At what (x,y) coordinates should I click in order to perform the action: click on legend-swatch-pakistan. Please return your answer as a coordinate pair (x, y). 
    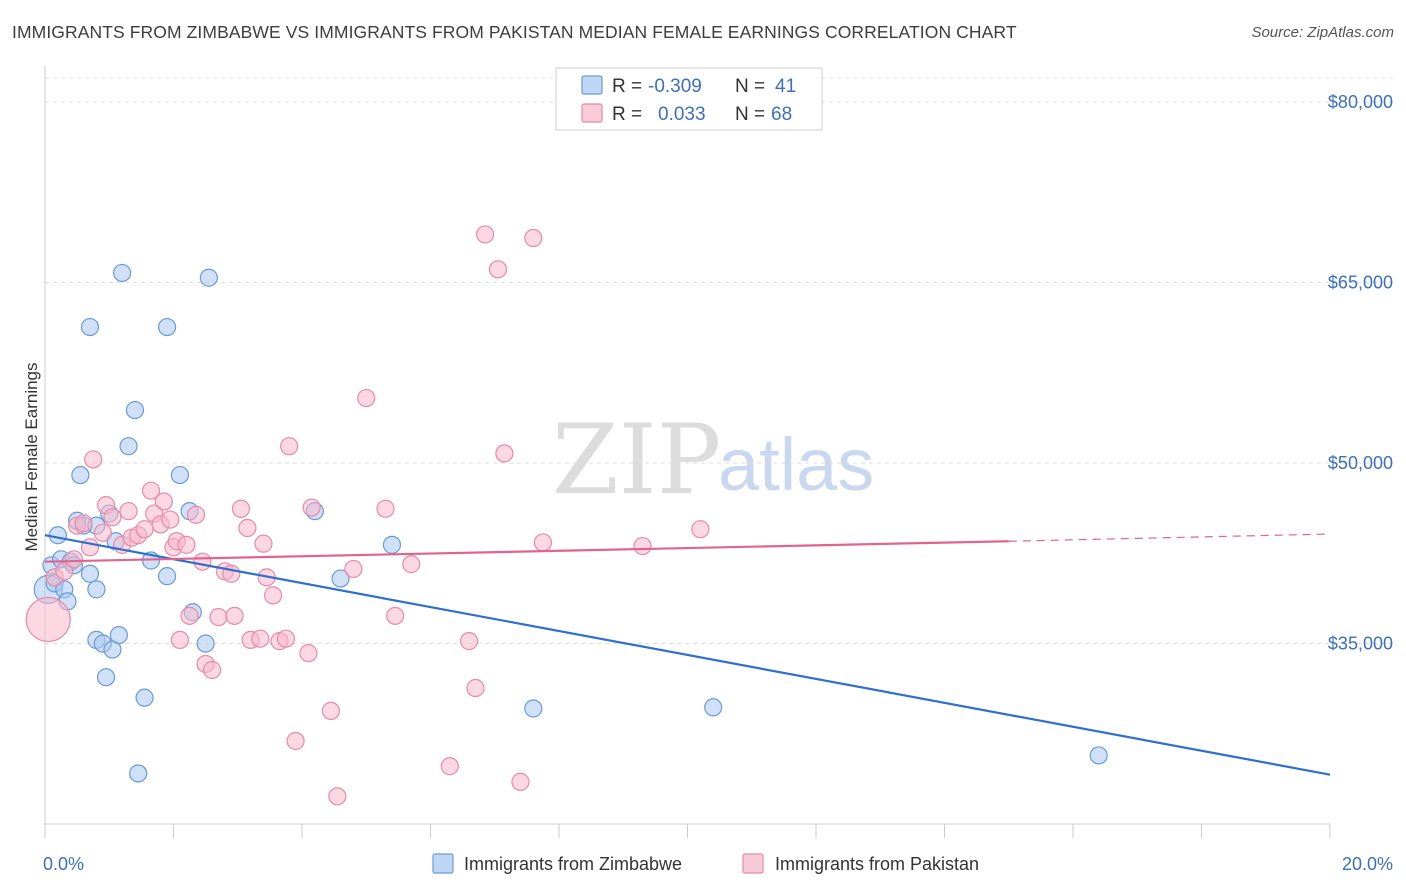
    Looking at the image, I should click on (592, 113).